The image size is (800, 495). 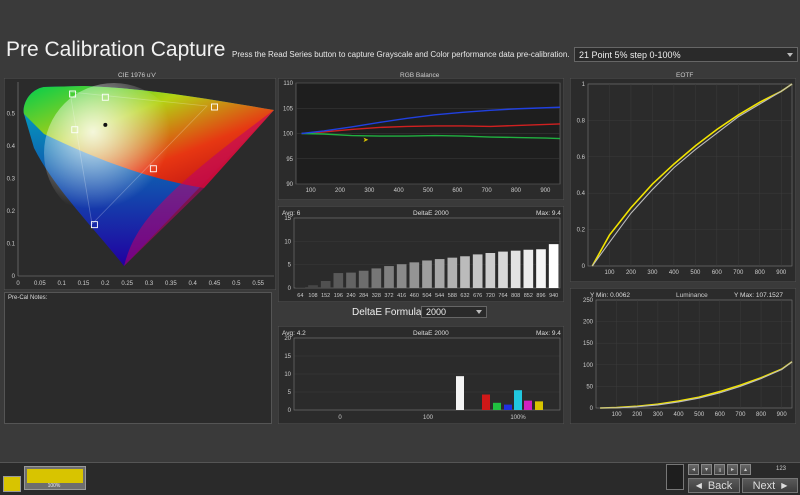 What do you see at coordinates (732, 469) in the screenshot?
I see `next-icon: ▸` at bounding box center [732, 469].